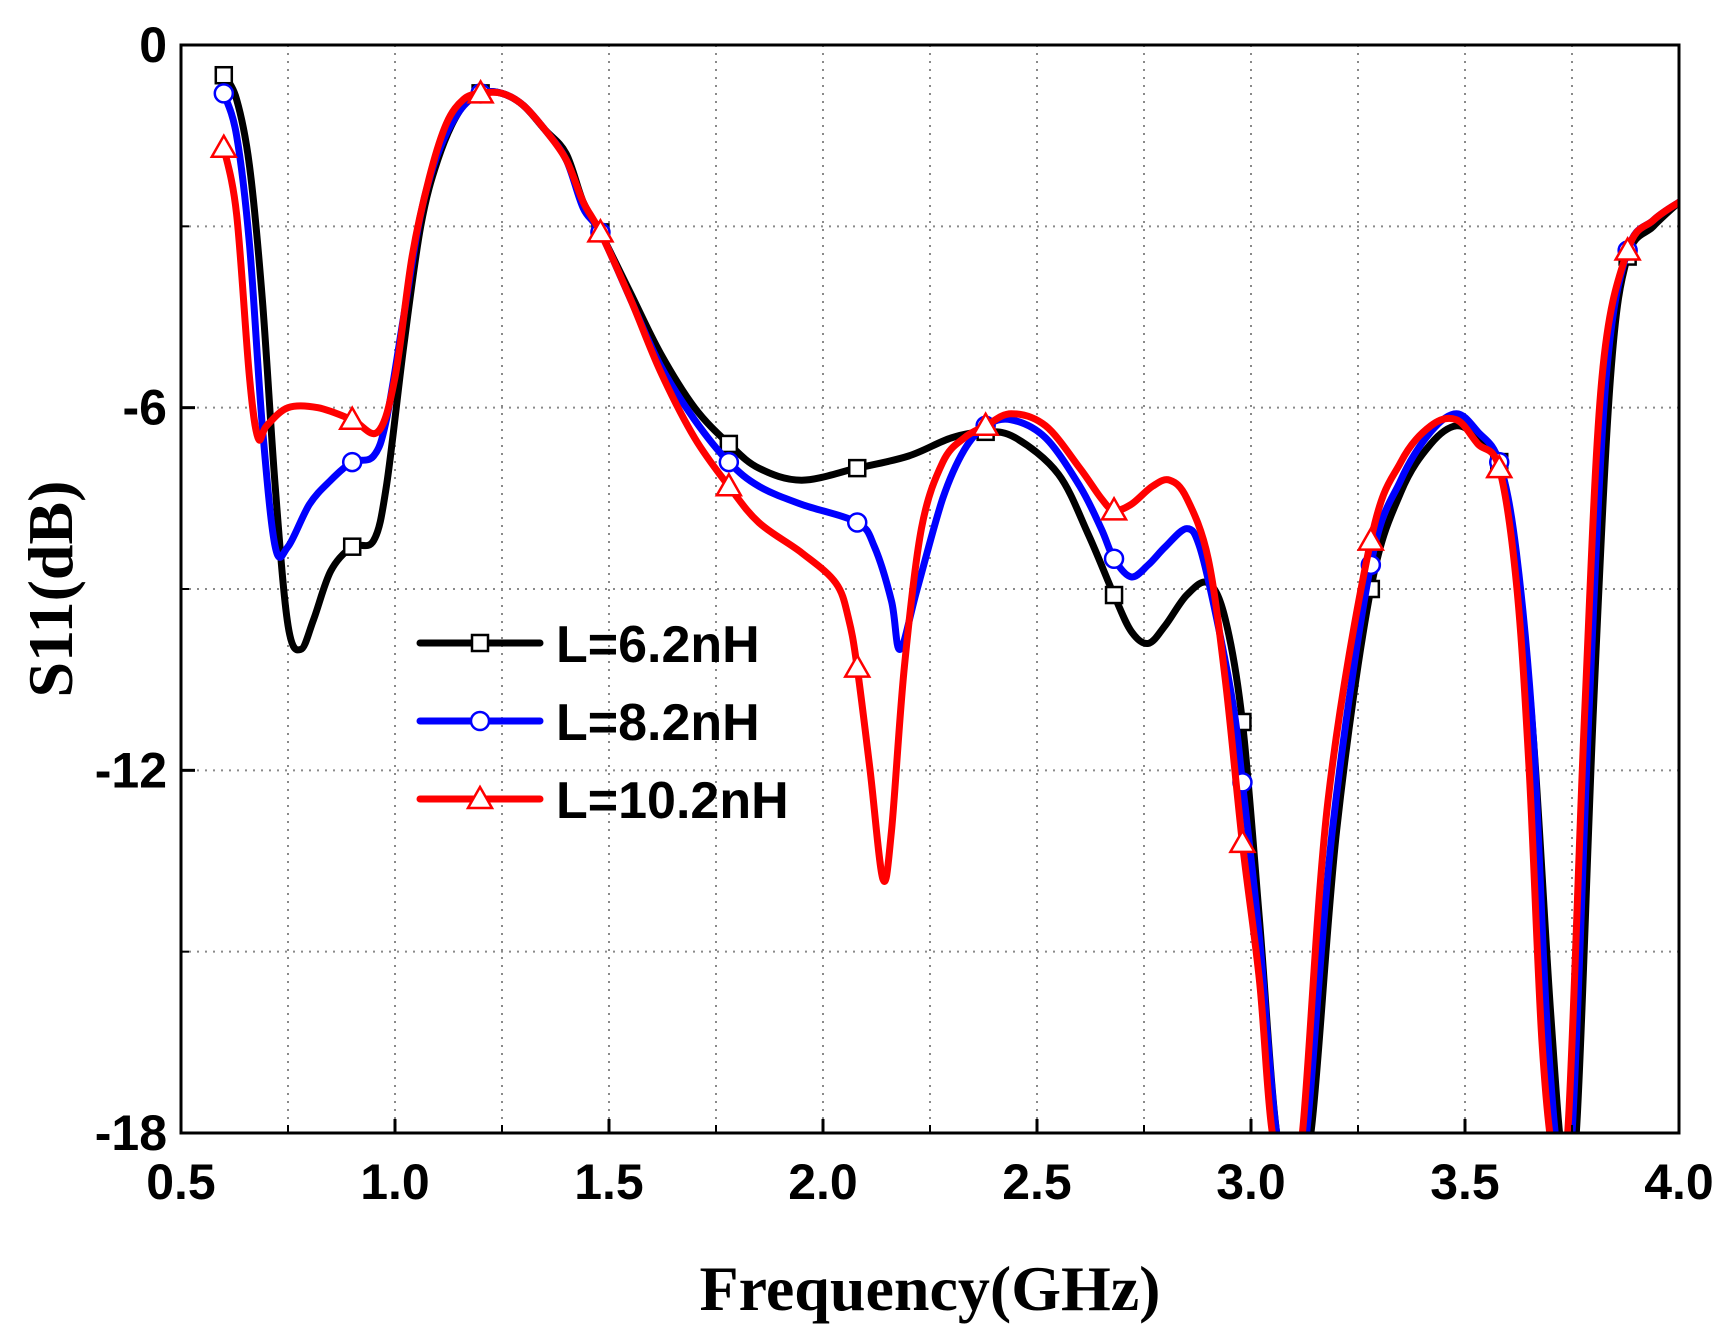 Image resolution: width=1725 pixels, height=1339 pixels. I want to click on y-tick-label: -6, so click(145, 408).